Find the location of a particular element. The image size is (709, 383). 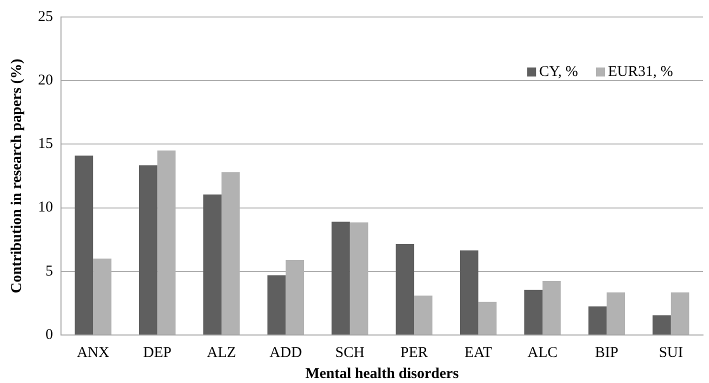

y-tick-label: 0 is located at coordinates (49, 334).